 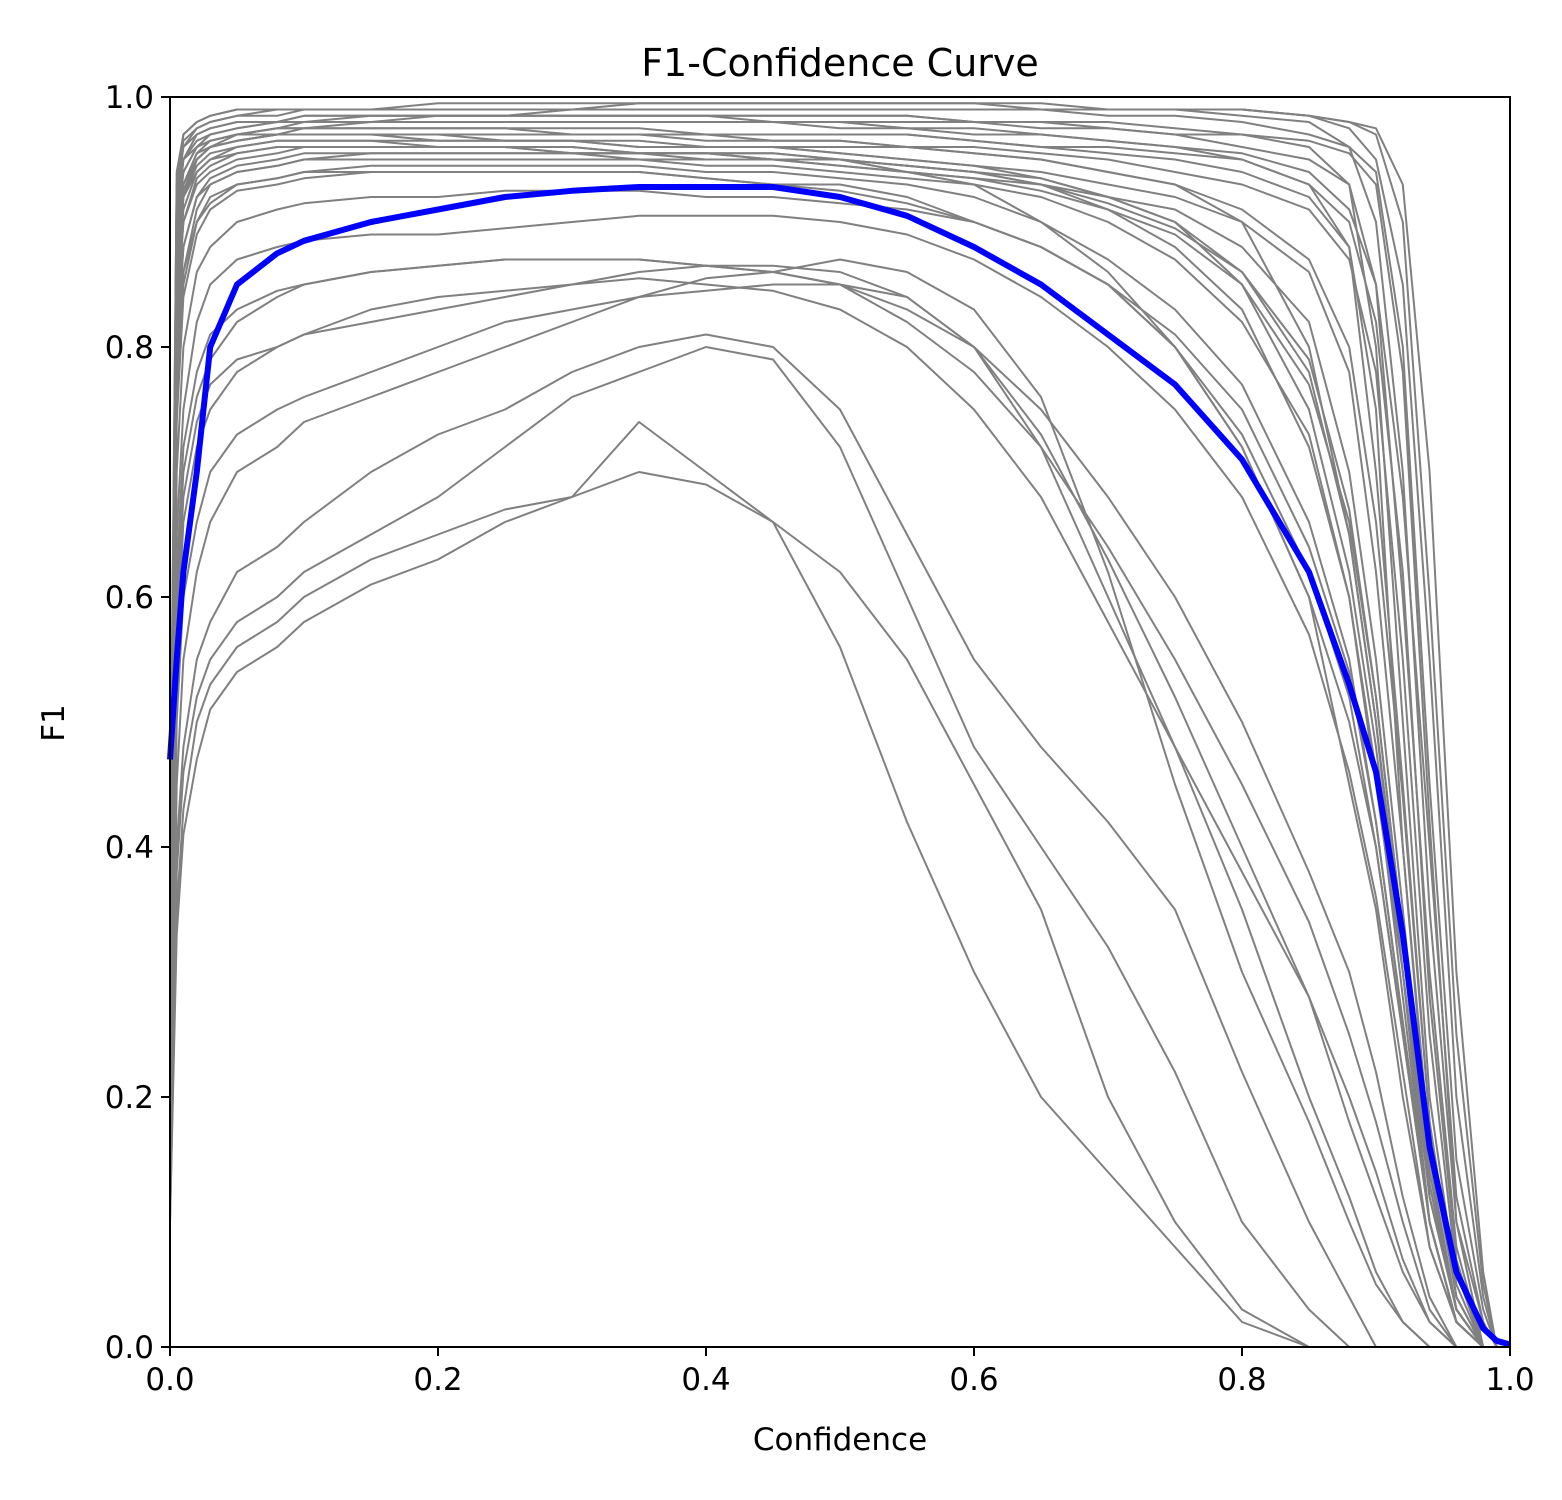 I want to click on x-tick-label: 0.0, so click(x=169, y=1380).